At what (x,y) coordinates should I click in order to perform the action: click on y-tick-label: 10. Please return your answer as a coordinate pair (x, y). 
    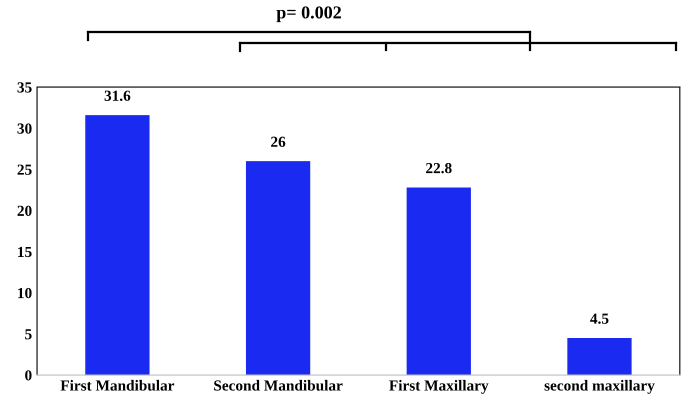
    Looking at the image, I should click on (25, 293).